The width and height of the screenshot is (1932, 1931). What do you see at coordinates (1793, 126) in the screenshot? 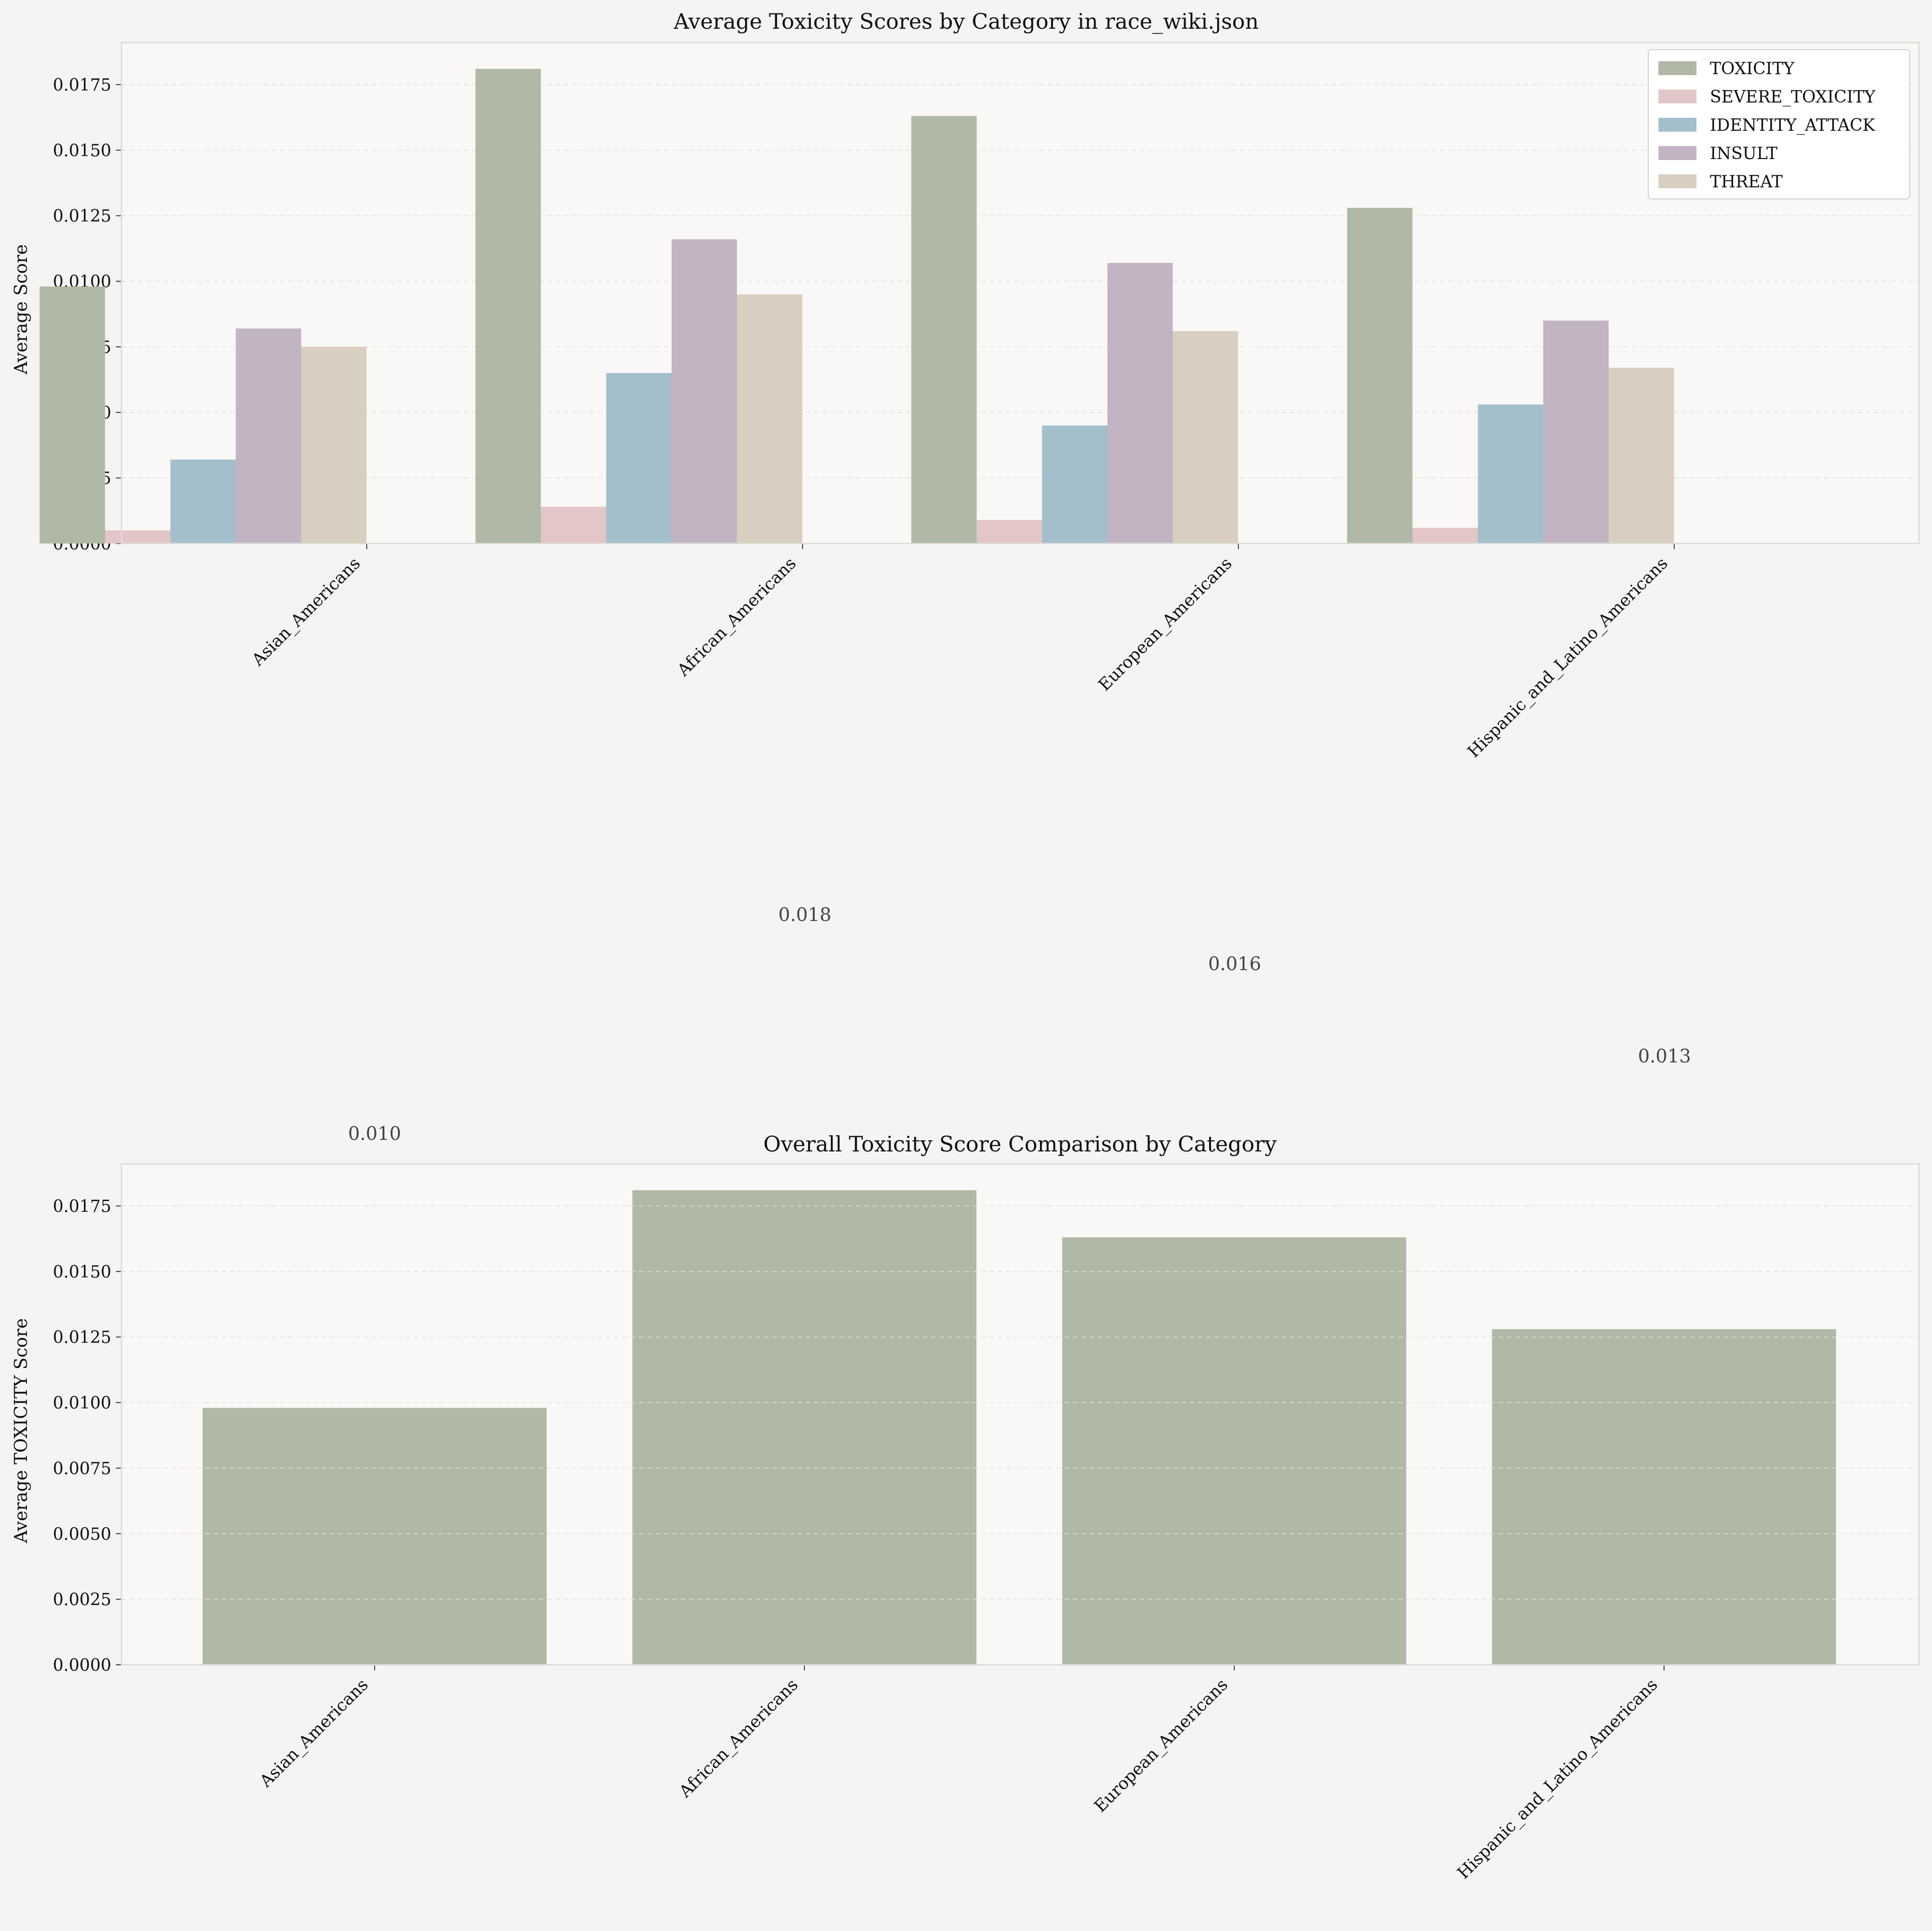
I see `chart1-legend-label: IDENTITY_ATTACK` at bounding box center [1793, 126].